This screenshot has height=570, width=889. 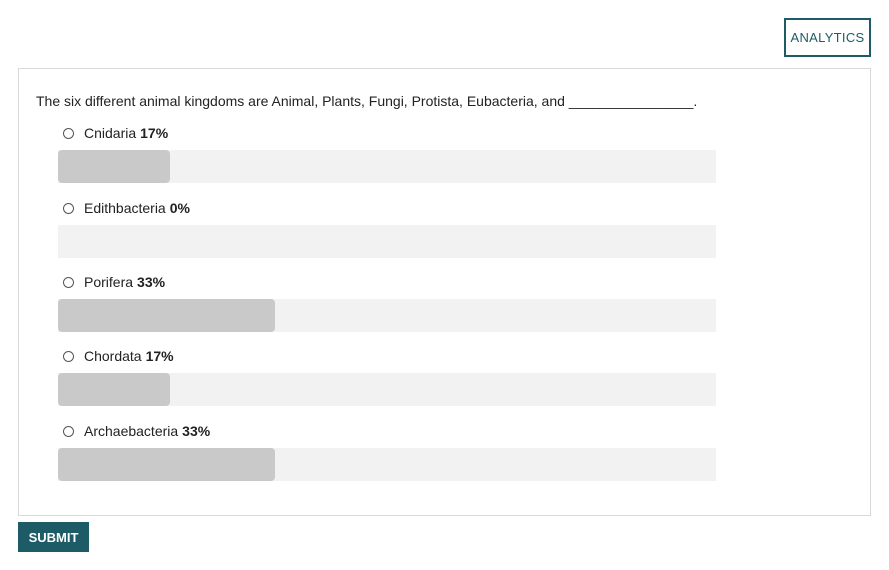 I want to click on option-label: Chordata, so click(x=113, y=356).